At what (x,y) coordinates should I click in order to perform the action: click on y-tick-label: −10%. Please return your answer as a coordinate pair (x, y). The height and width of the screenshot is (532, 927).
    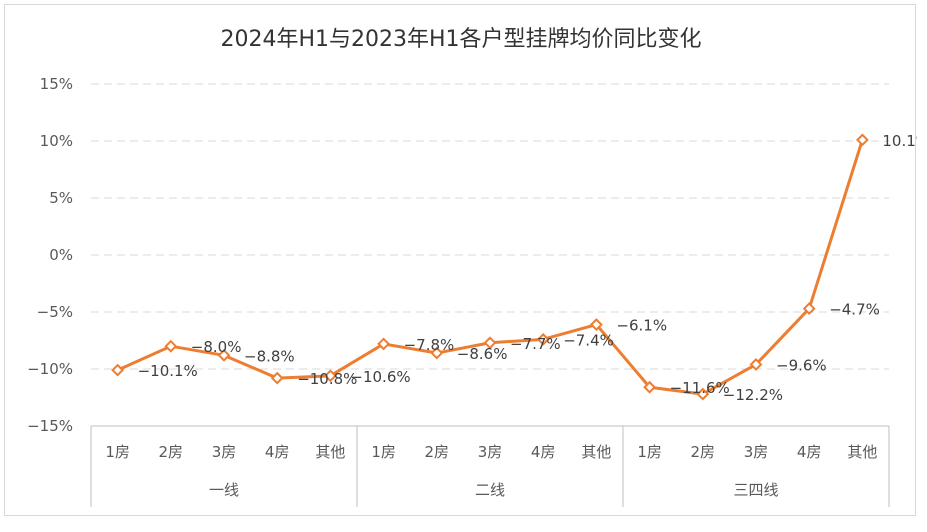
    Looking at the image, I should click on (50, 369).